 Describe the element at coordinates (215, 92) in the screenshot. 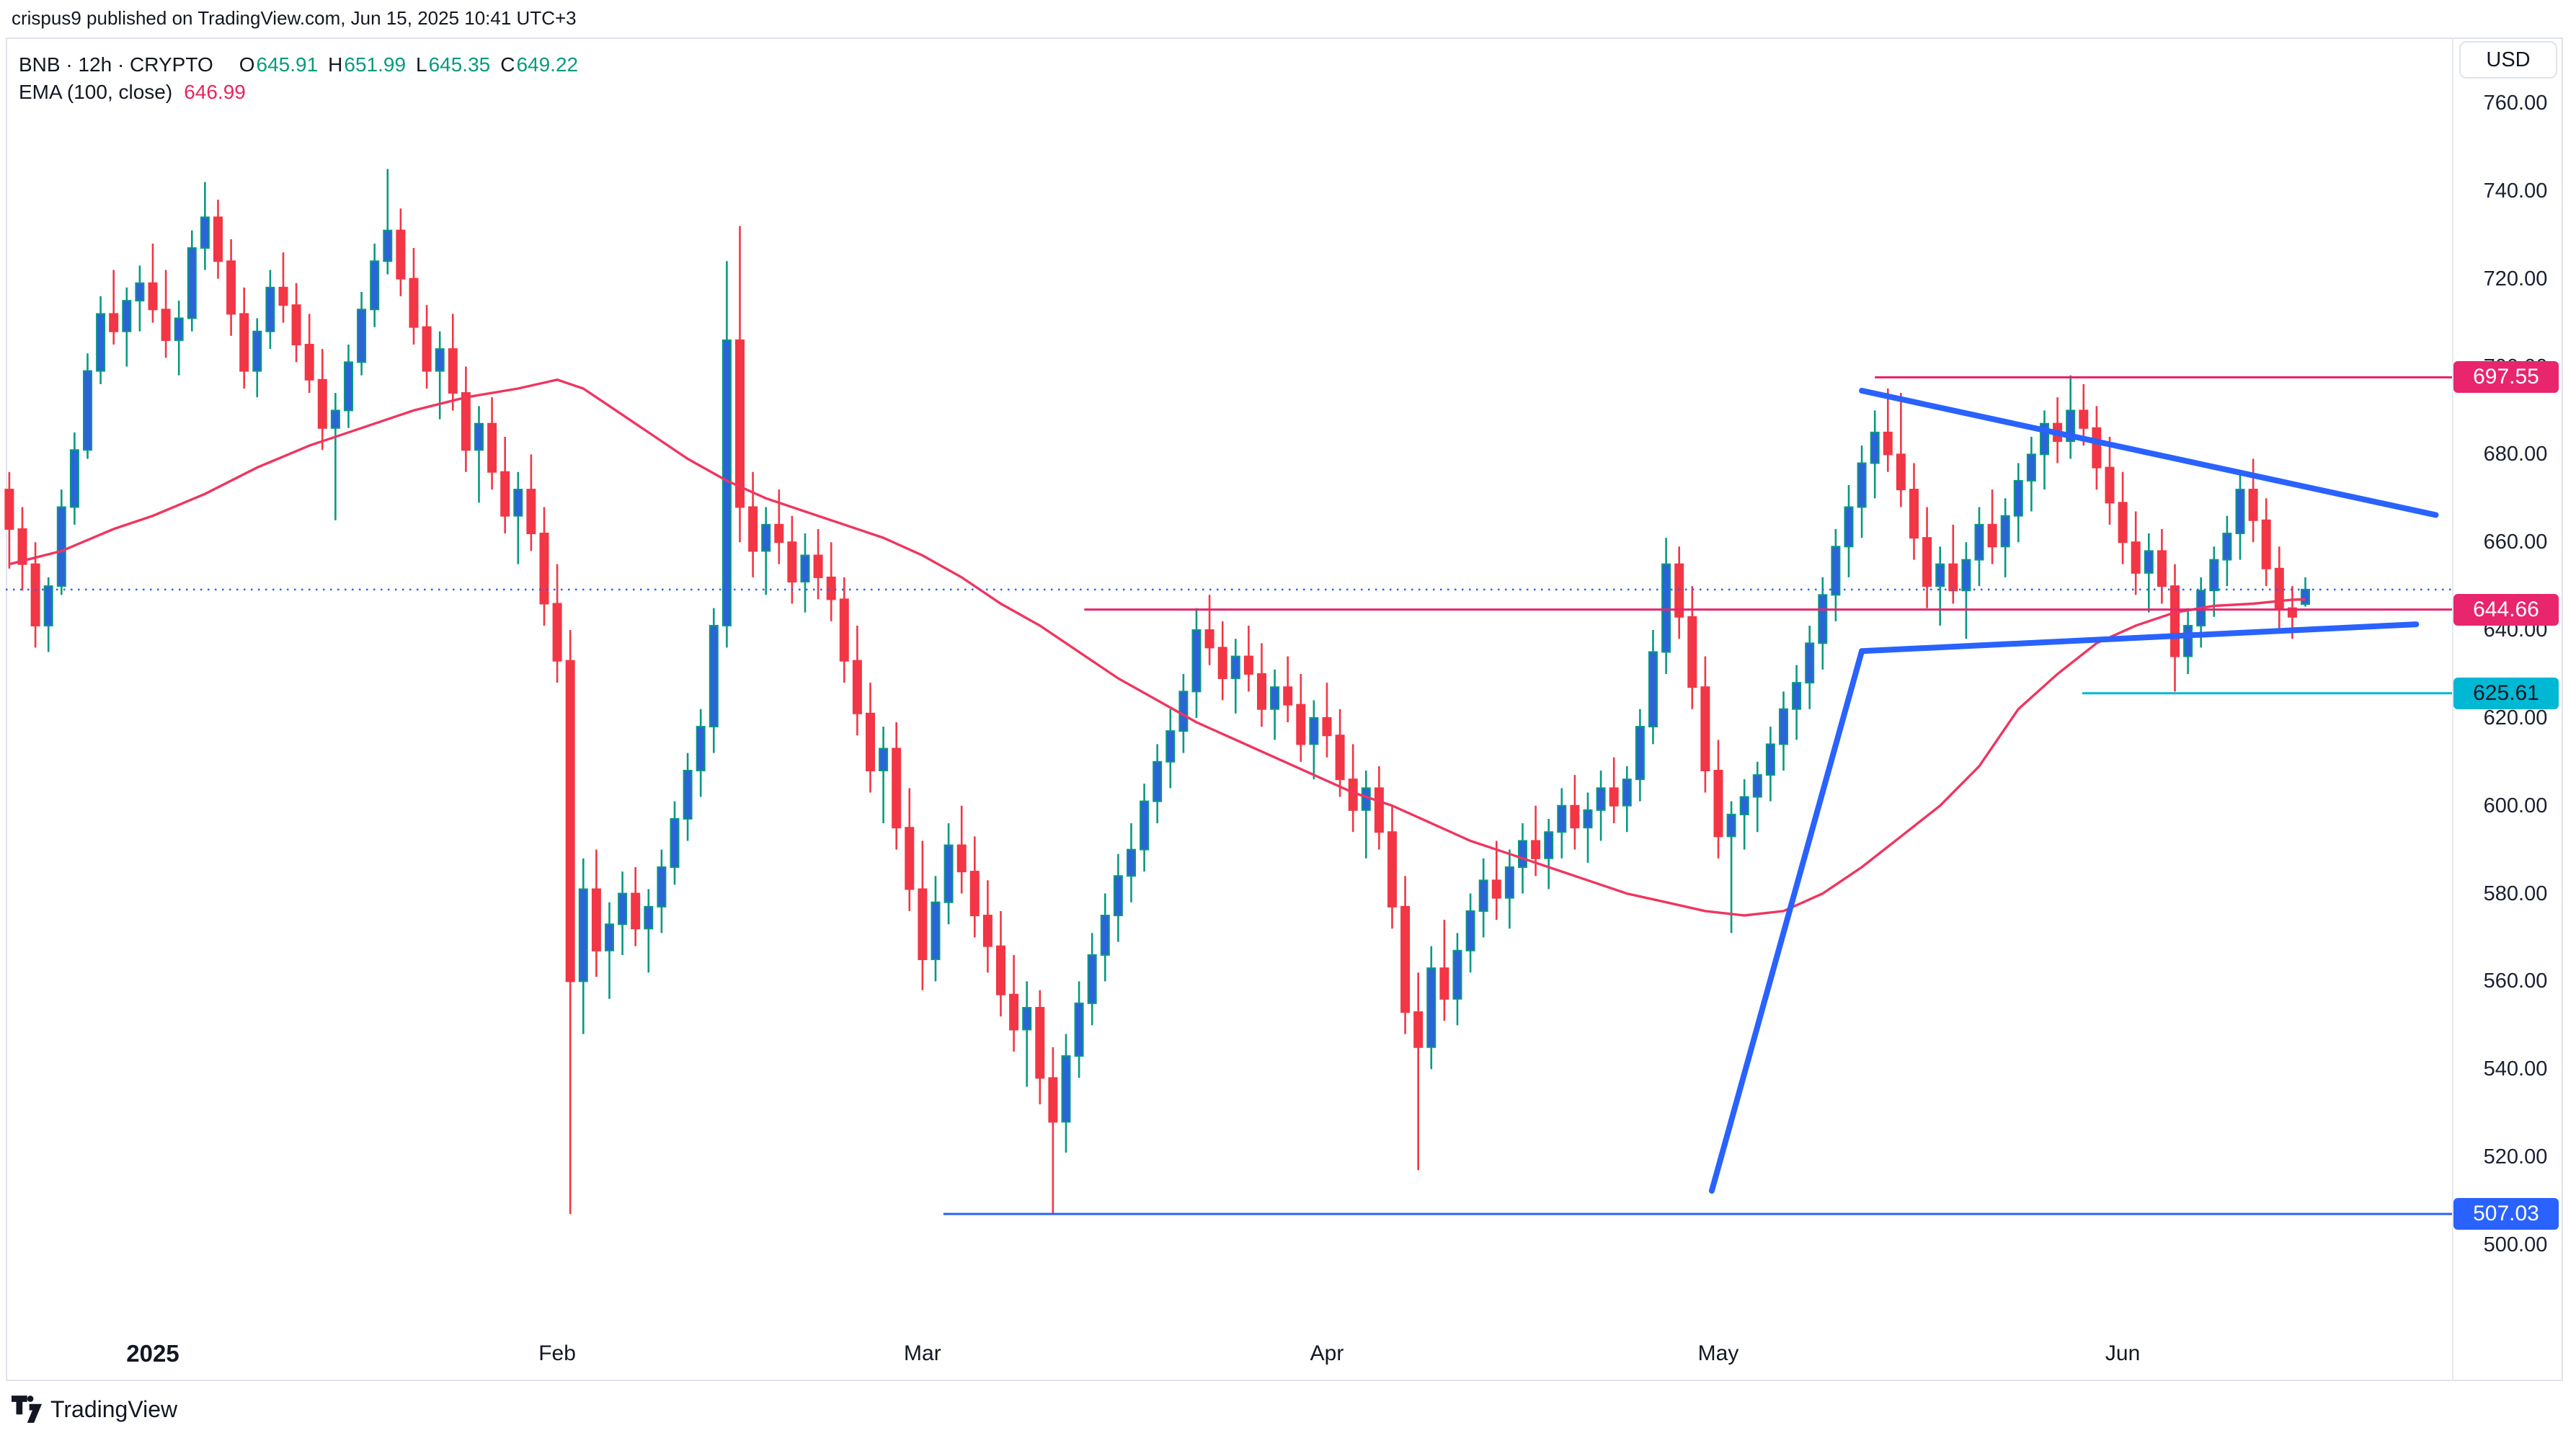

I see `ema-value: 646.99` at that location.